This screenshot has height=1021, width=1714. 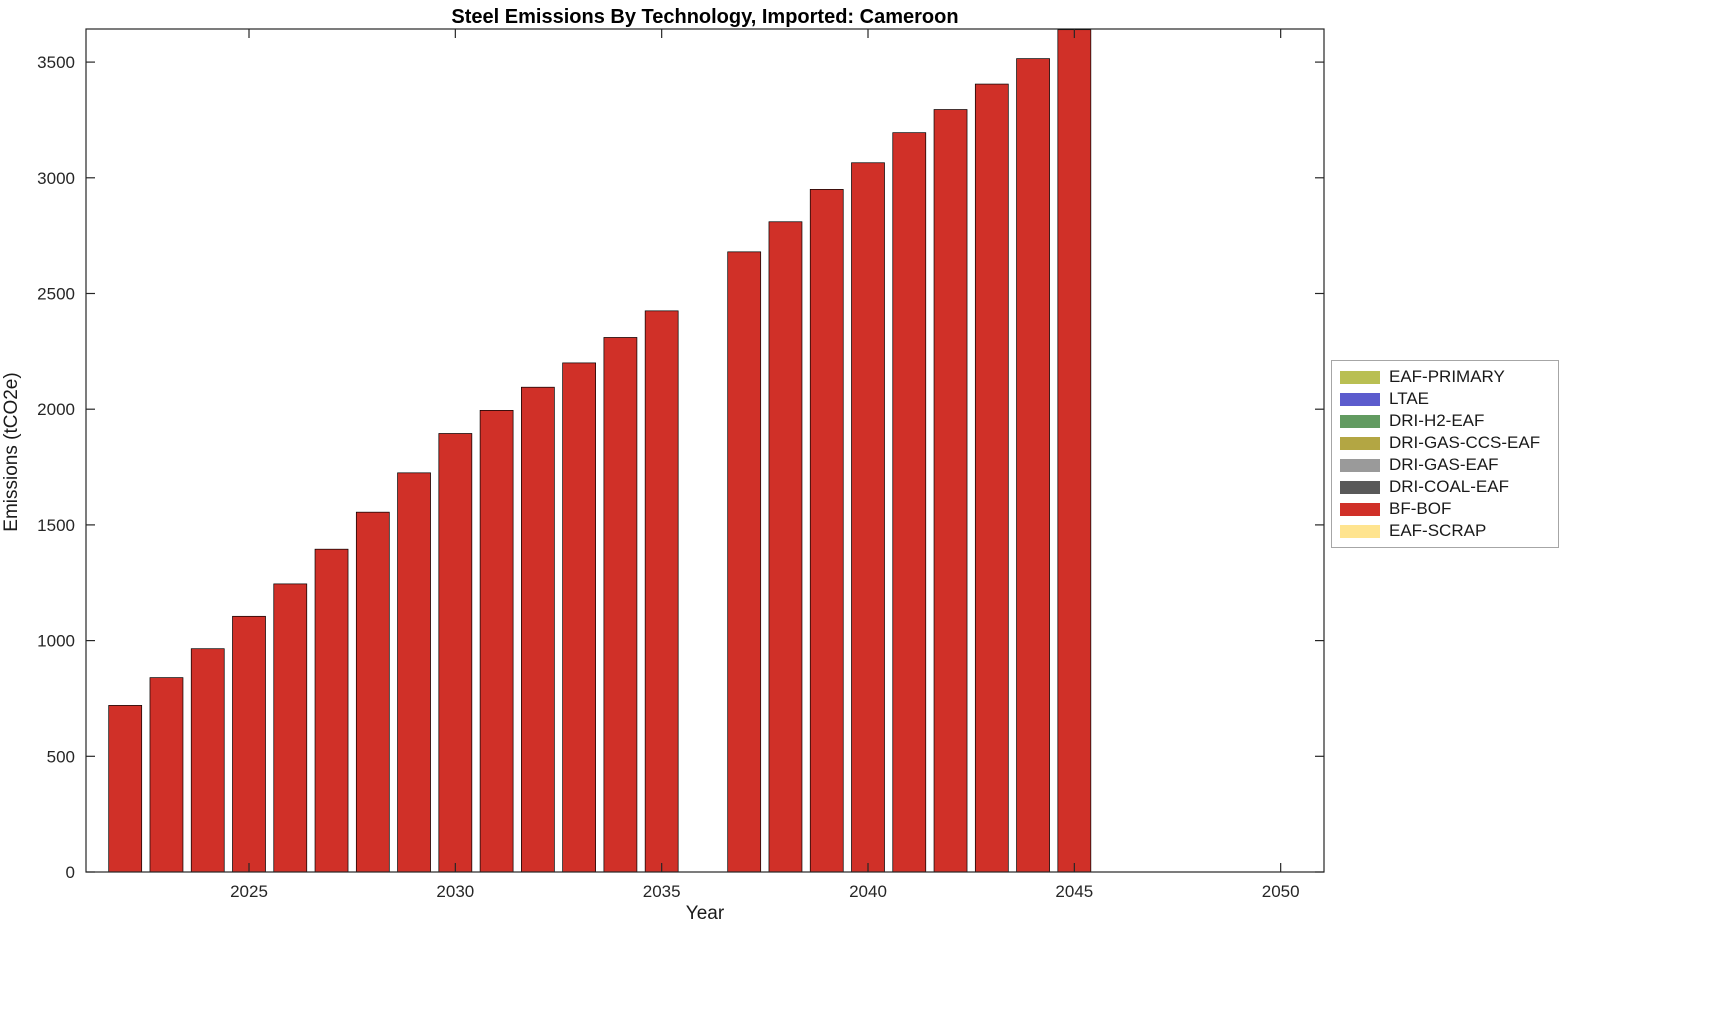 I want to click on bar-2038, so click(x=785, y=547).